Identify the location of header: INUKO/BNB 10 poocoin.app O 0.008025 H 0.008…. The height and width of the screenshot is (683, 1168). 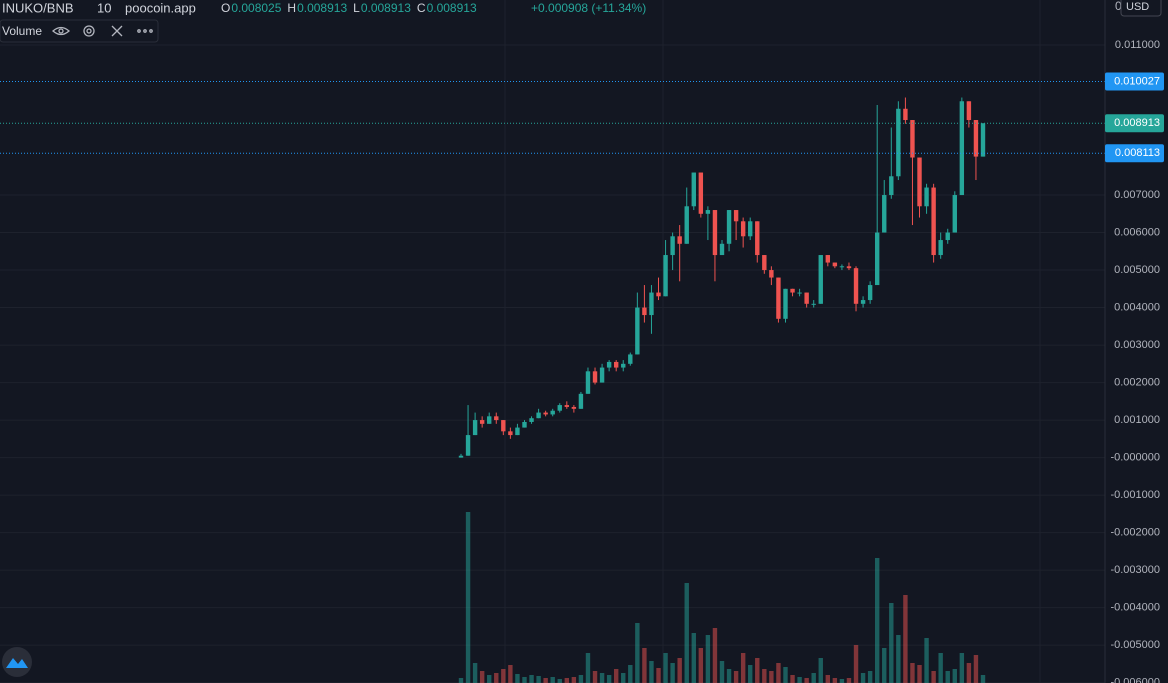
(324, 7).